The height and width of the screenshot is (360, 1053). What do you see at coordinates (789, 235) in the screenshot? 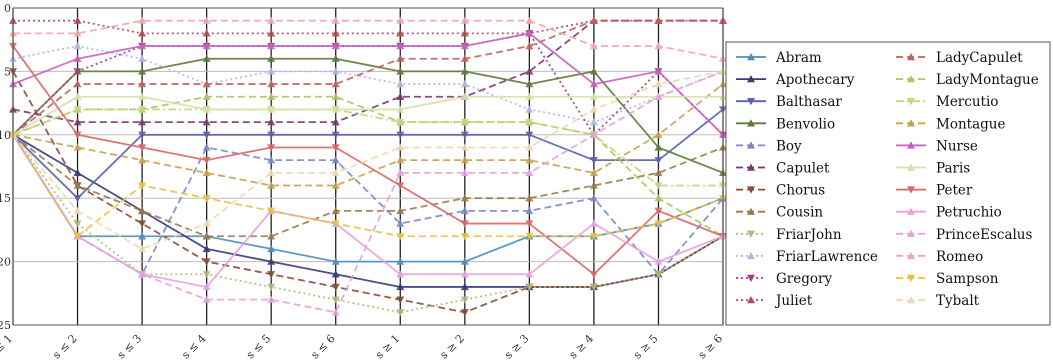
I see `legend-item: FriarJohn` at bounding box center [789, 235].